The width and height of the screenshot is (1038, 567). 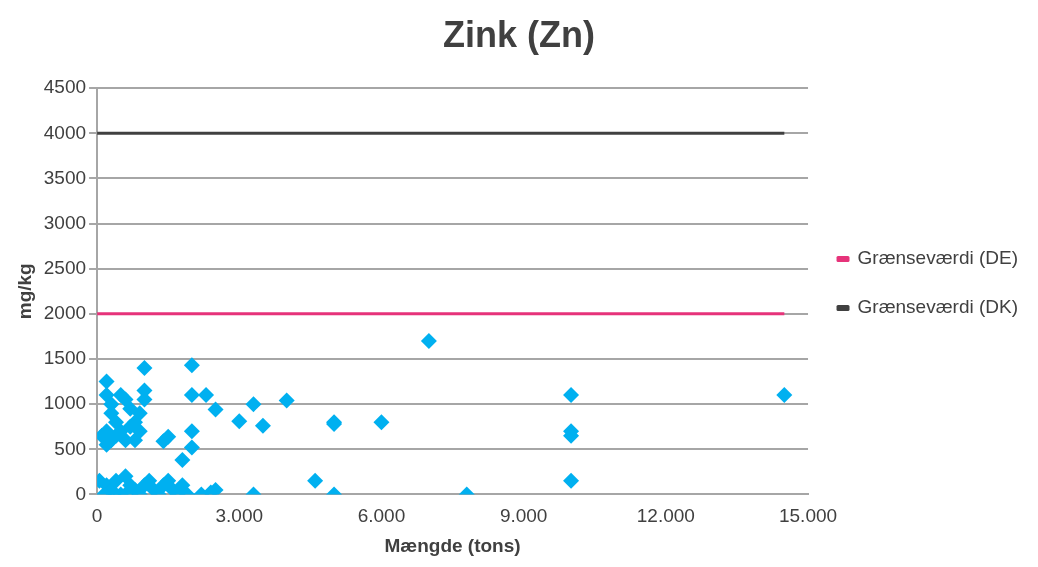 I want to click on y-tick-label: 2500, so click(x=65, y=267).